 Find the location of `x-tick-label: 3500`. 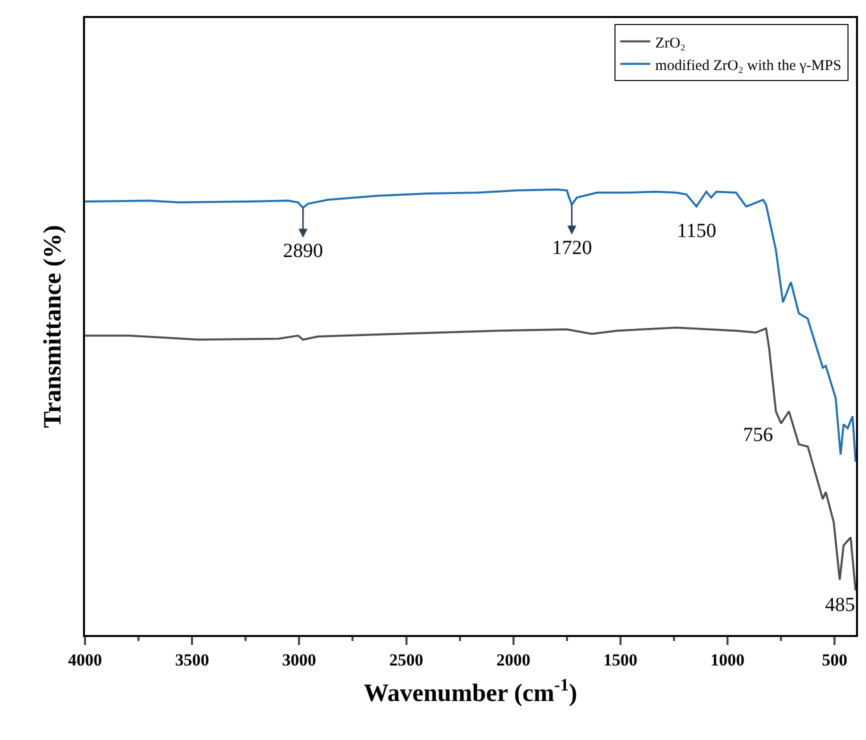

x-tick-label: 3500 is located at coordinates (192, 660).